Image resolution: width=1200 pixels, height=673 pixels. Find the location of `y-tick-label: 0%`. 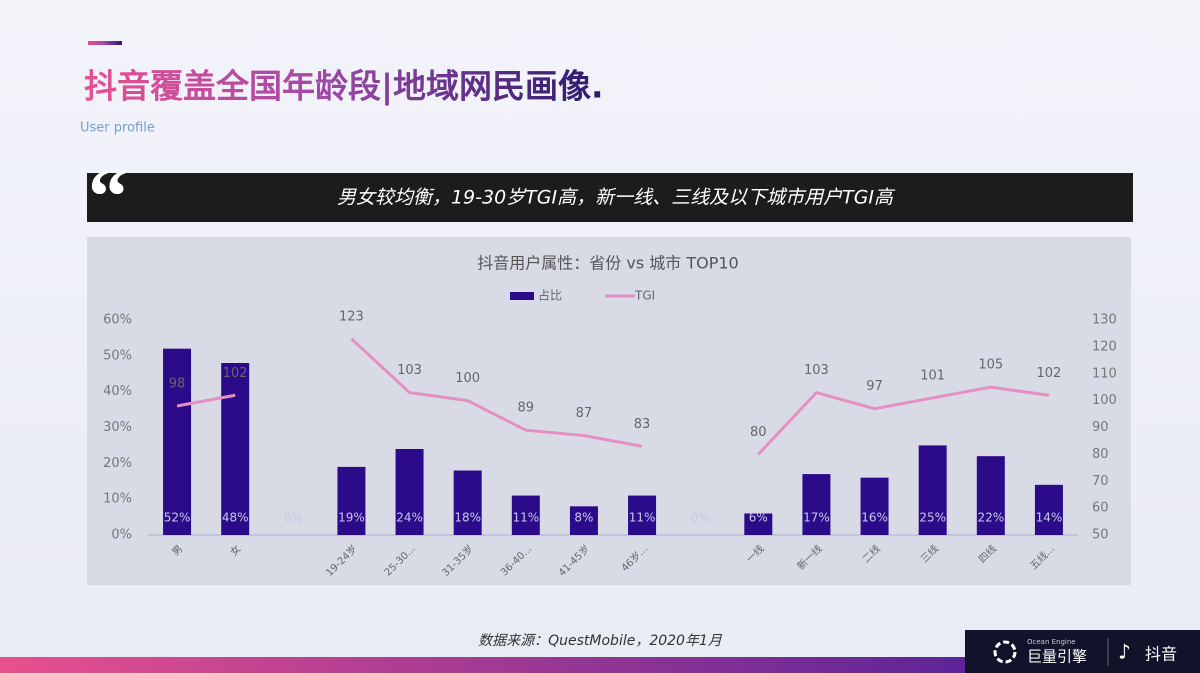

y-tick-label: 0% is located at coordinates (121, 535).